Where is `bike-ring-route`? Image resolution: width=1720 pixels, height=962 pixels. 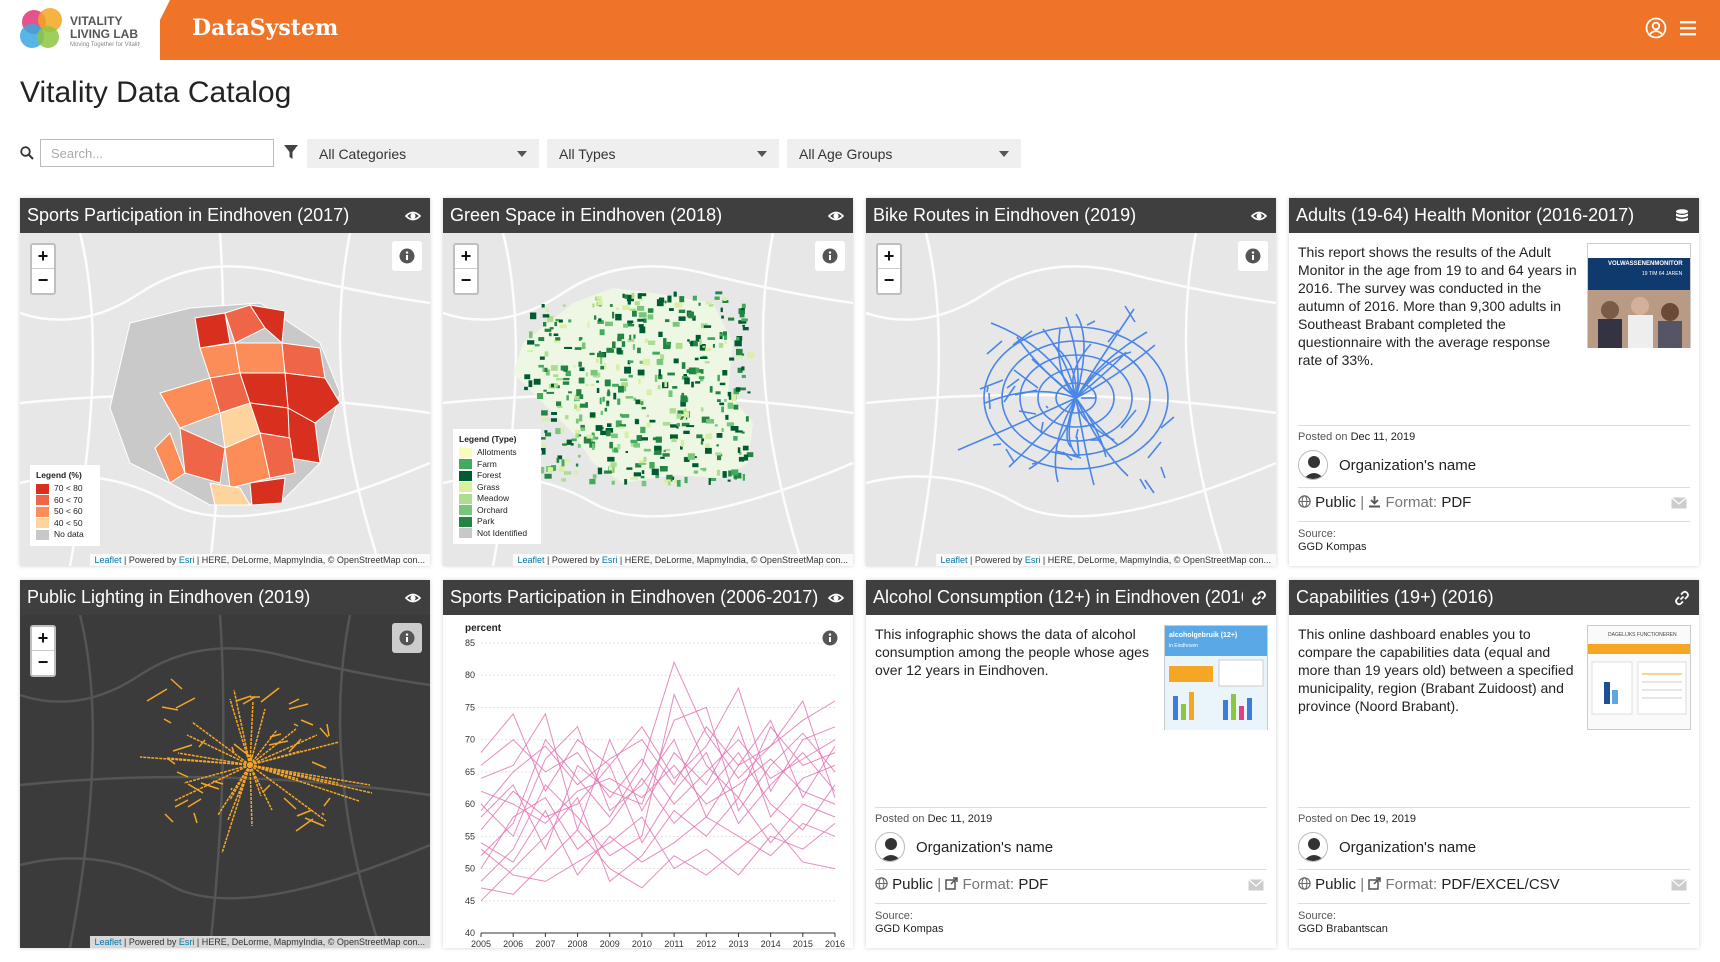
bike-ring-route is located at coordinates (1076, 398).